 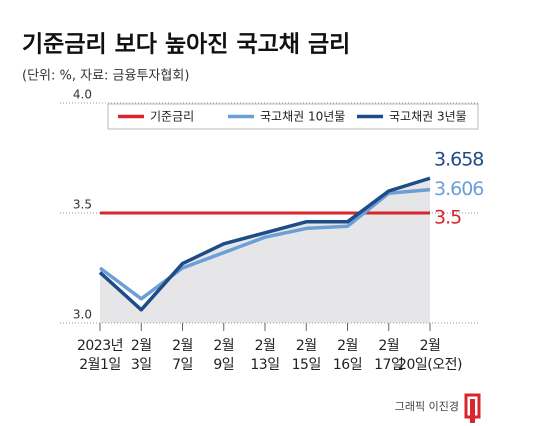 I want to click on legend: 기준금리 국고채권 10년물 국고채권 3년물, so click(x=293, y=116).